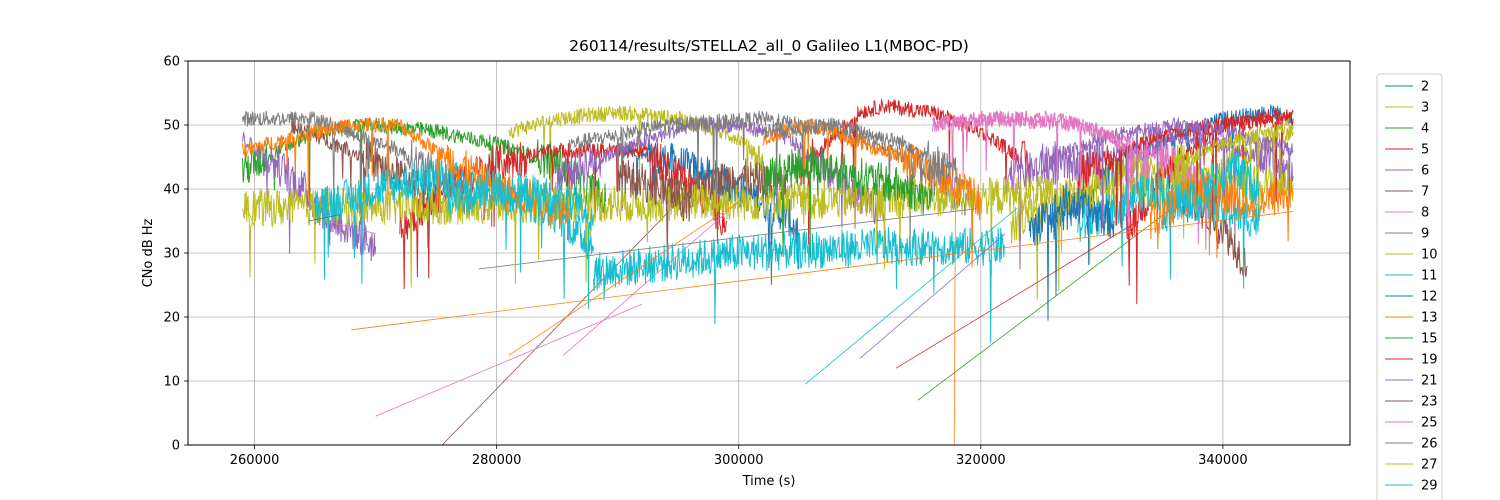  What do you see at coordinates (1425, 150) in the screenshot?
I see `legend-label-5: 5` at bounding box center [1425, 150].